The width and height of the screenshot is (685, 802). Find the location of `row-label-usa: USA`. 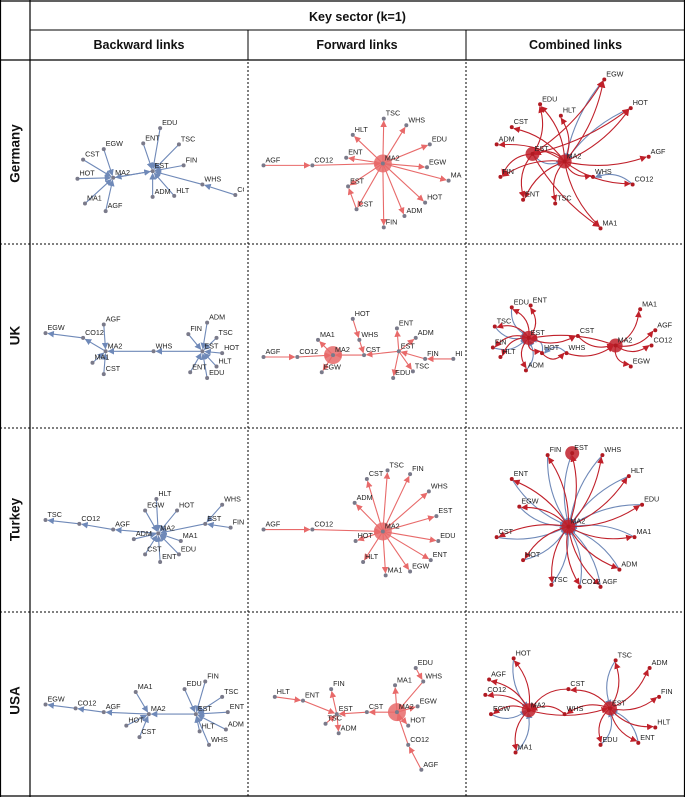

row-label-usa: USA is located at coordinates (15, 700).